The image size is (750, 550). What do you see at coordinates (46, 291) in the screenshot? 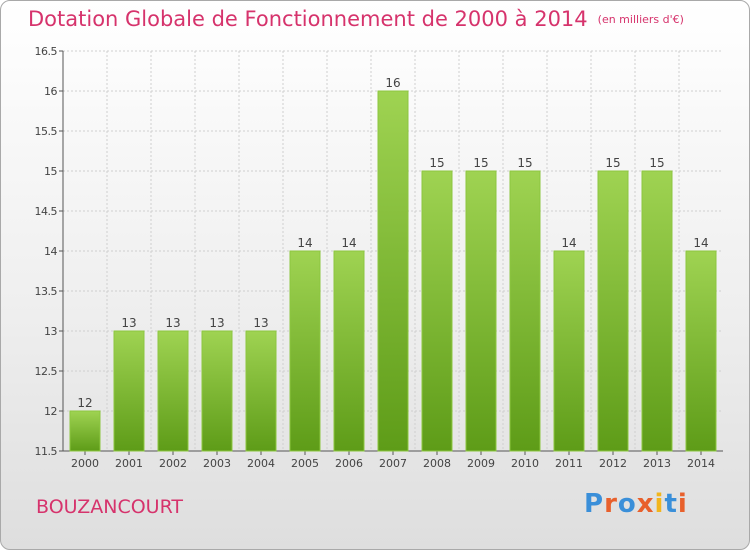
I see `y-tick-label: 13.5` at bounding box center [46, 291].